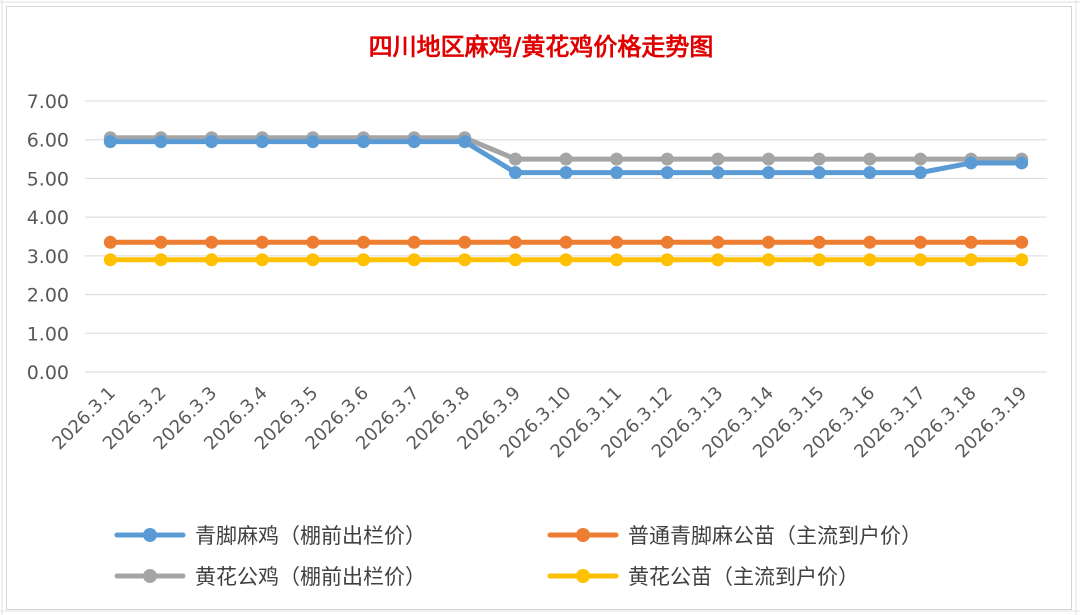 This screenshot has height=615, width=1080. Describe the element at coordinates (310, 577) in the screenshot. I see `legend-label: 黄花公鸡（棚前出栏价）` at that location.